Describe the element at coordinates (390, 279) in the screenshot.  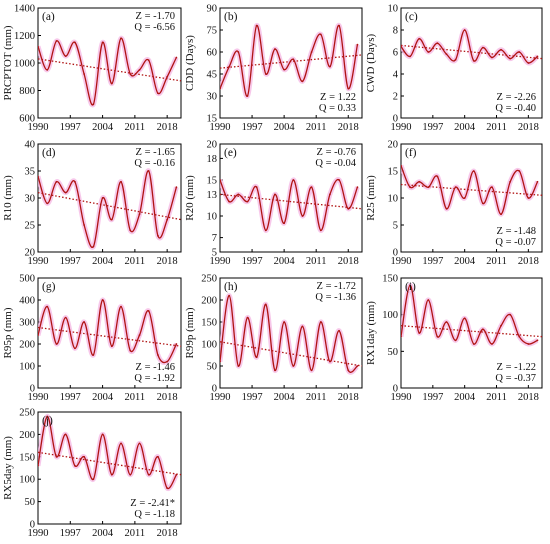
I see `y-tick-label: 150` at that location.